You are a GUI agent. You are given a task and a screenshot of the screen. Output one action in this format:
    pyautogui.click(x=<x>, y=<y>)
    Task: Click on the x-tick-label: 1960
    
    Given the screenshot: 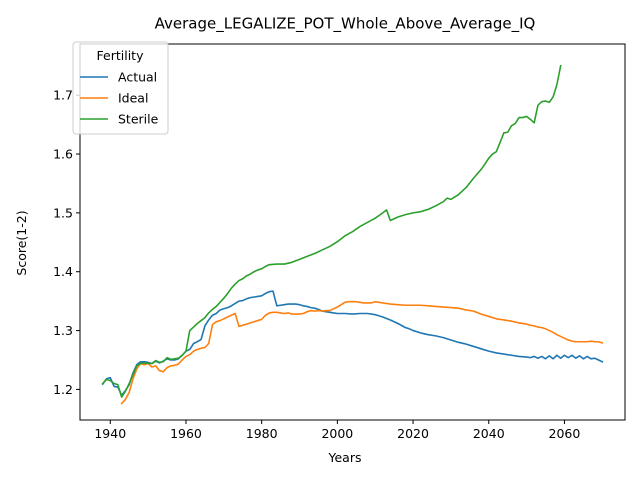 What is the action you would take?
    pyautogui.click(x=186, y=433)
    